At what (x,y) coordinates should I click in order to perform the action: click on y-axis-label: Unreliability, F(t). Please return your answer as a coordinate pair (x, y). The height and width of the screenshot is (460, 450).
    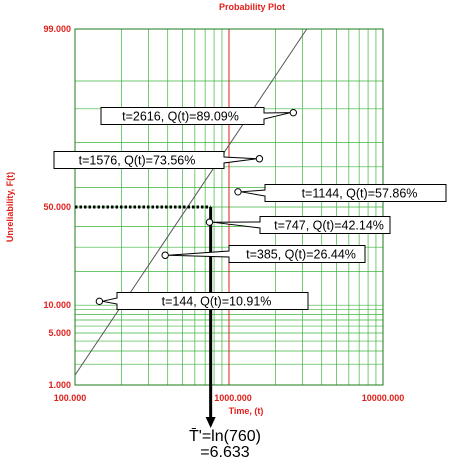
    Looking at the image, I should click on (10, 207).